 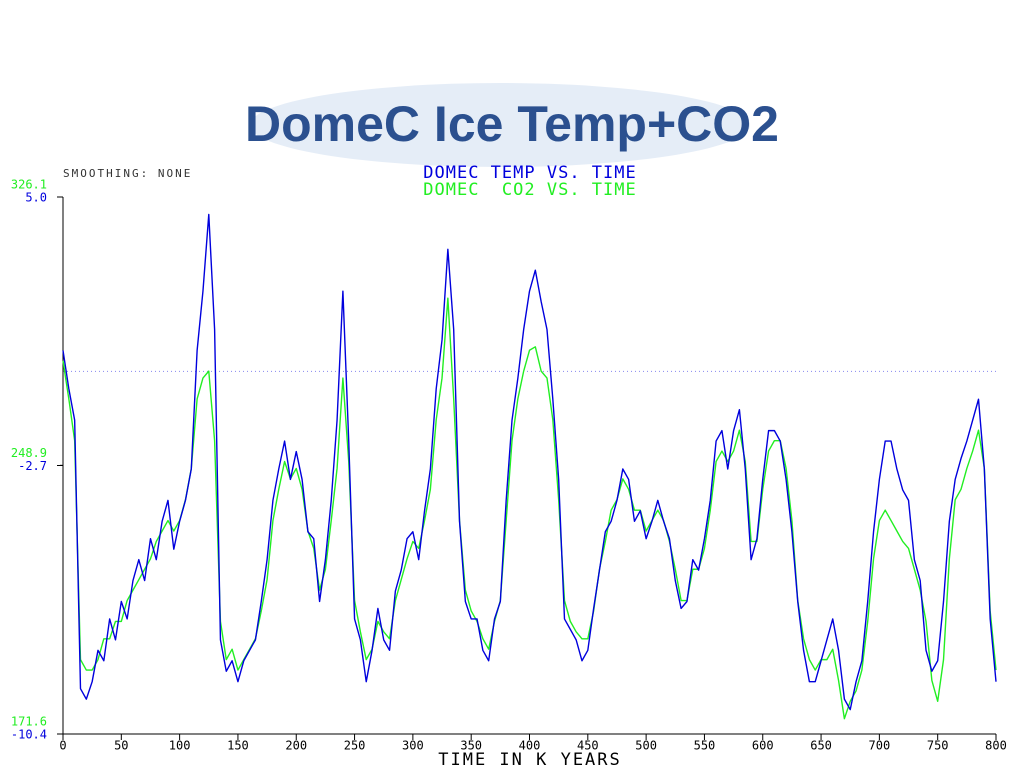 I want to click on x-tick-label: 50, so click(x=121, y=746).